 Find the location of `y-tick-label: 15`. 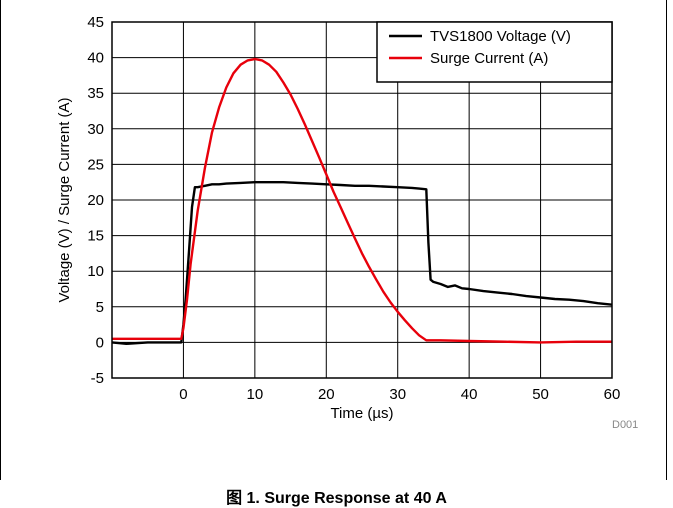

y-tick-label: 15 is located at coordinates (95, 236).